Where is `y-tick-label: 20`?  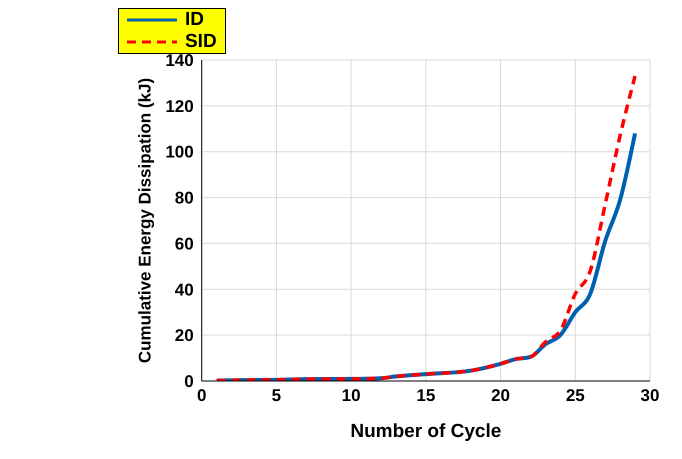
y-tick-label: 20 is located at coordinates (184, 336).